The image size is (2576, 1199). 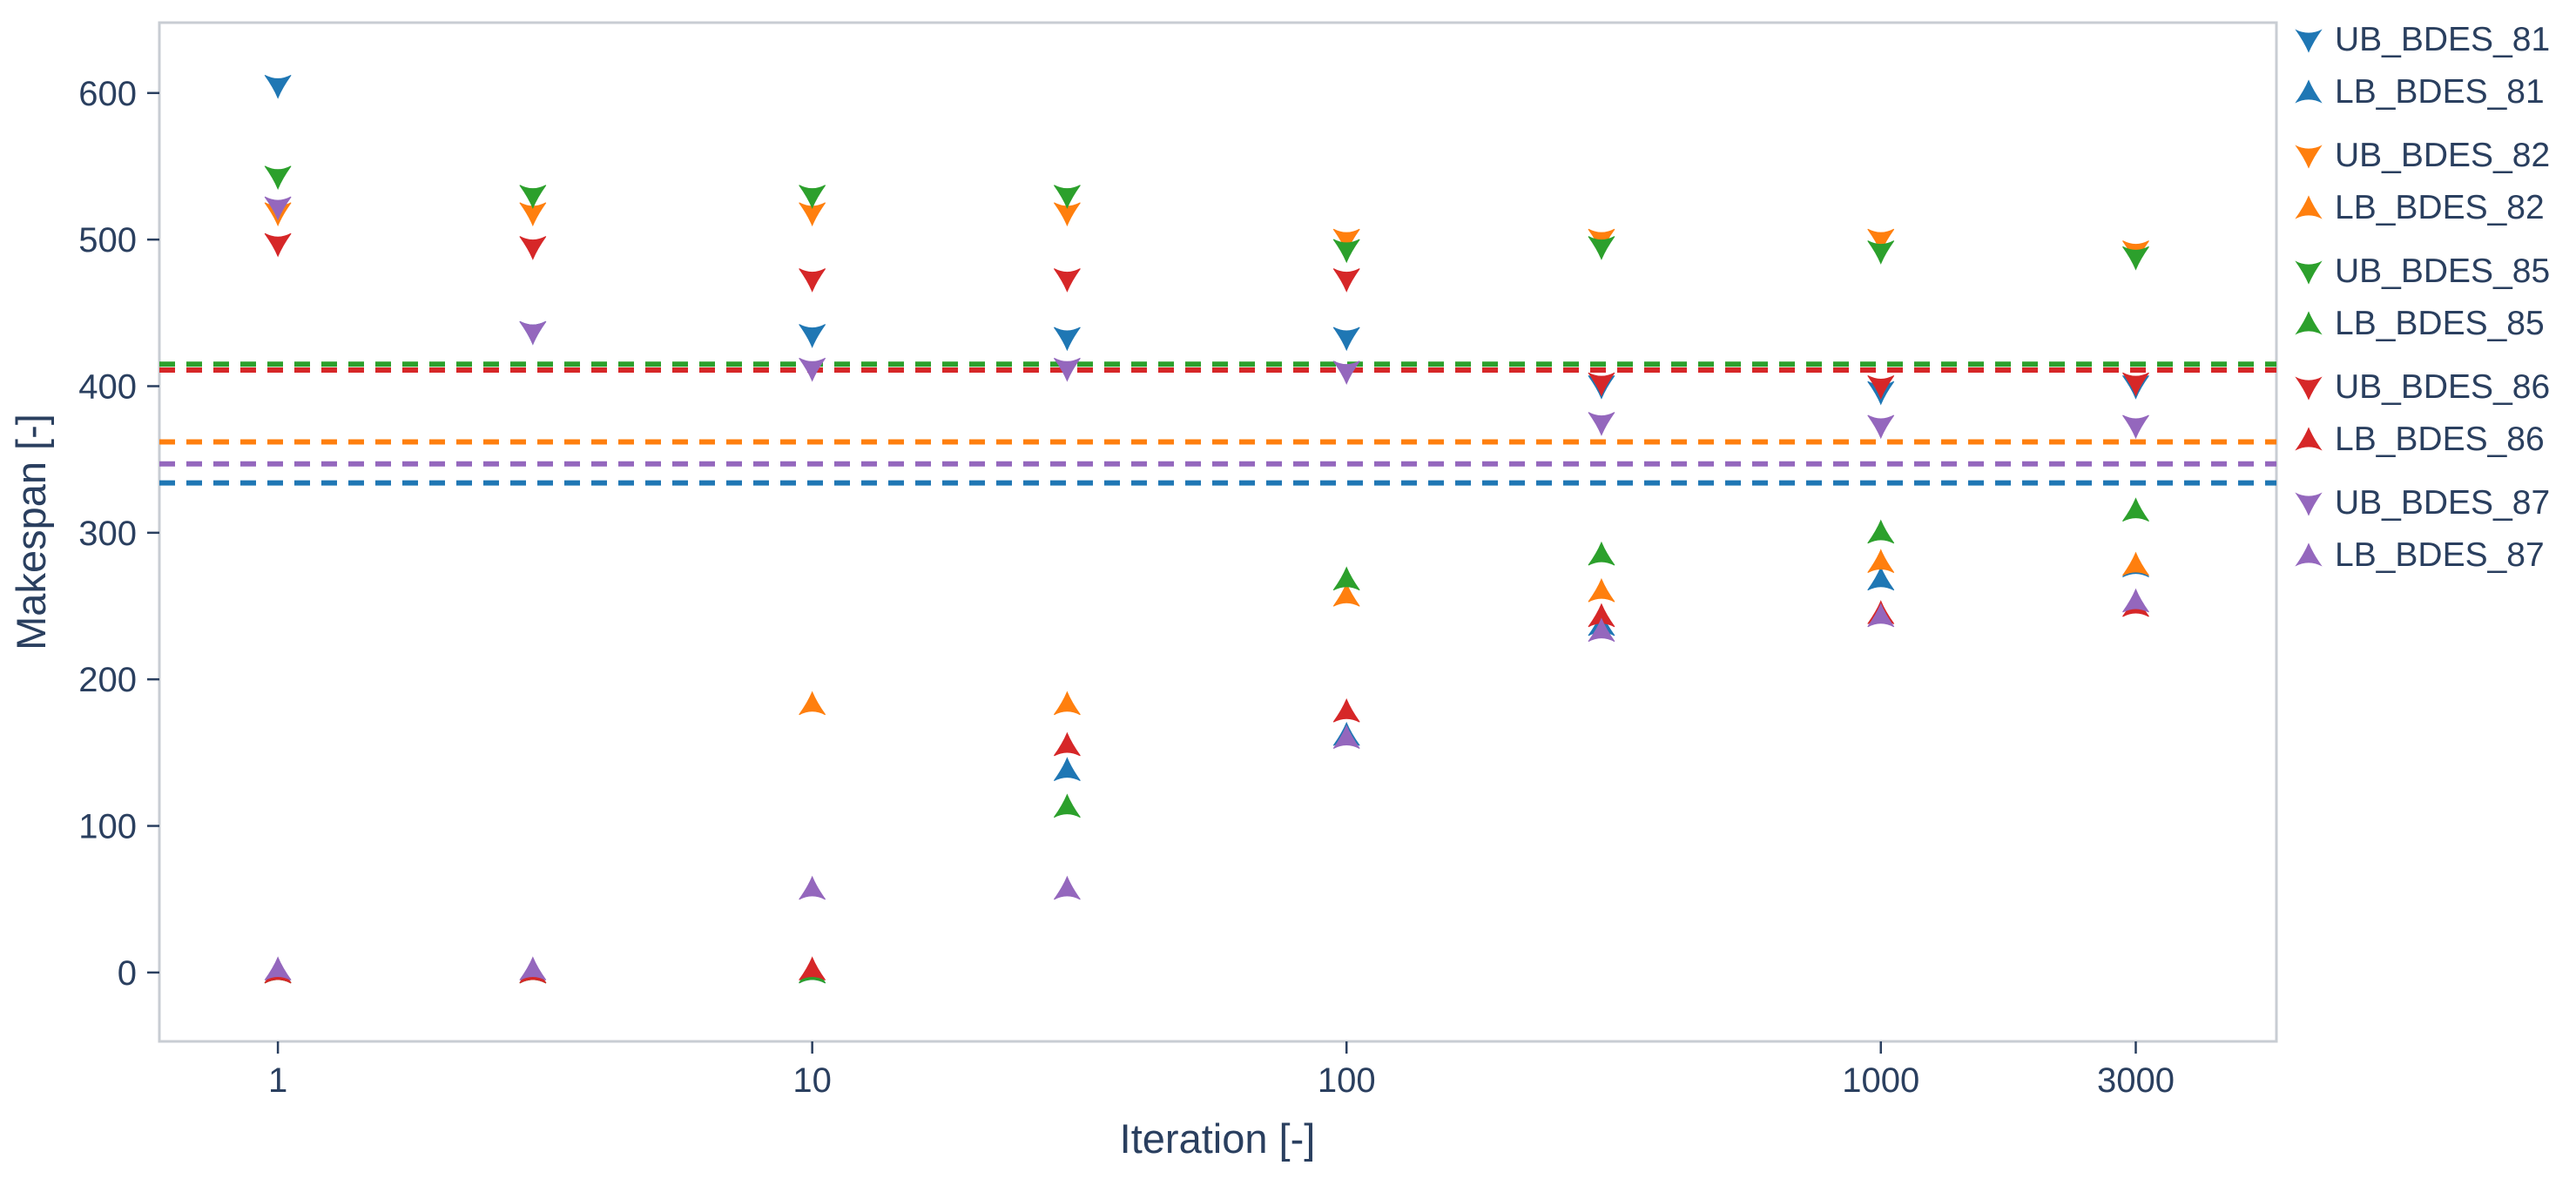 I want to click on legend-label: LB_BDES_87, so click(x=2440, y=555).